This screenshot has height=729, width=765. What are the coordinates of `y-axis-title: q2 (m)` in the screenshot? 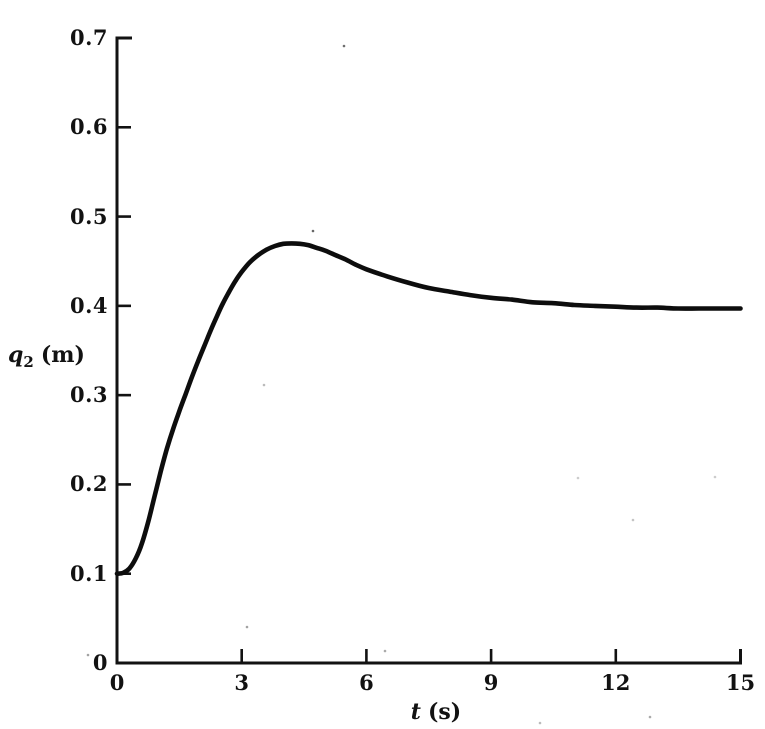 It's located at (46, 356).